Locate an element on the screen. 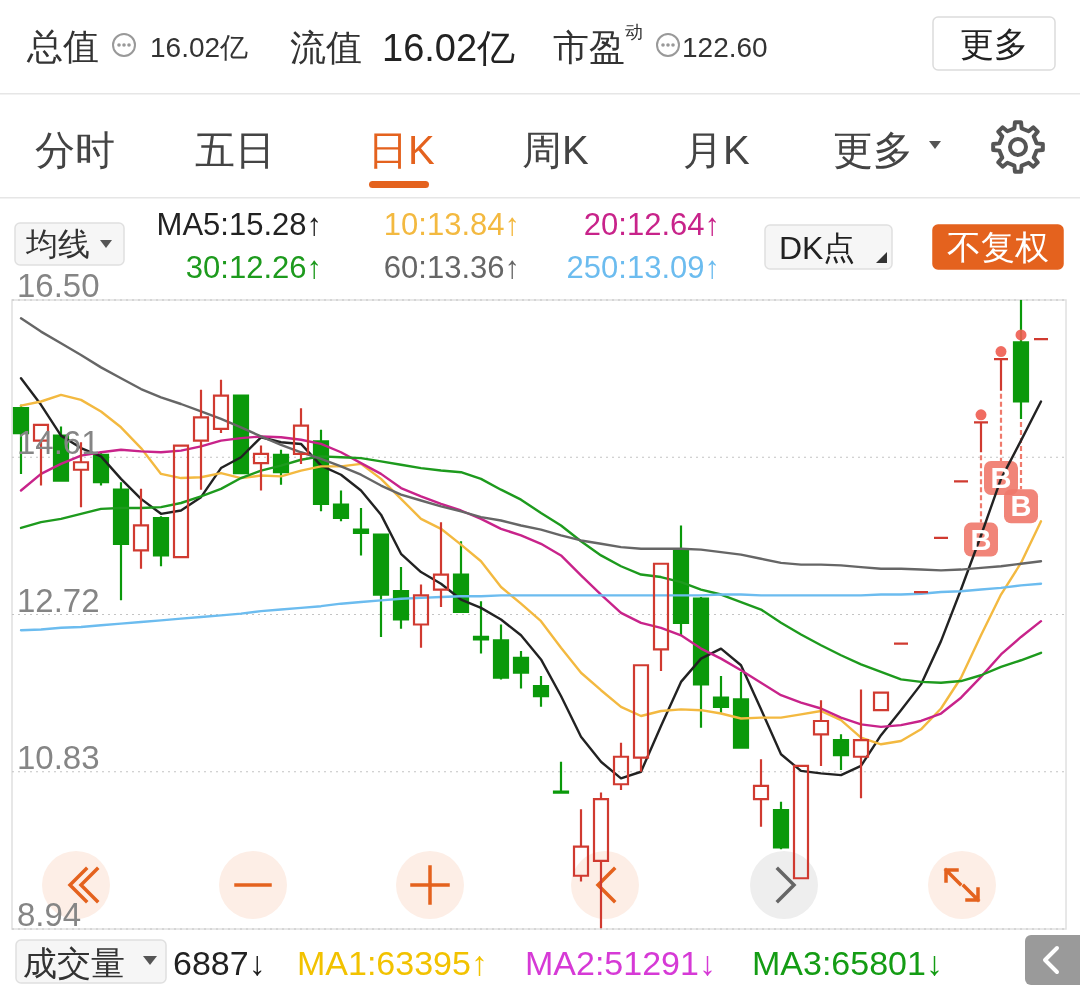  text: 市盈$^{动}$ is located at coordinates (598, 44).